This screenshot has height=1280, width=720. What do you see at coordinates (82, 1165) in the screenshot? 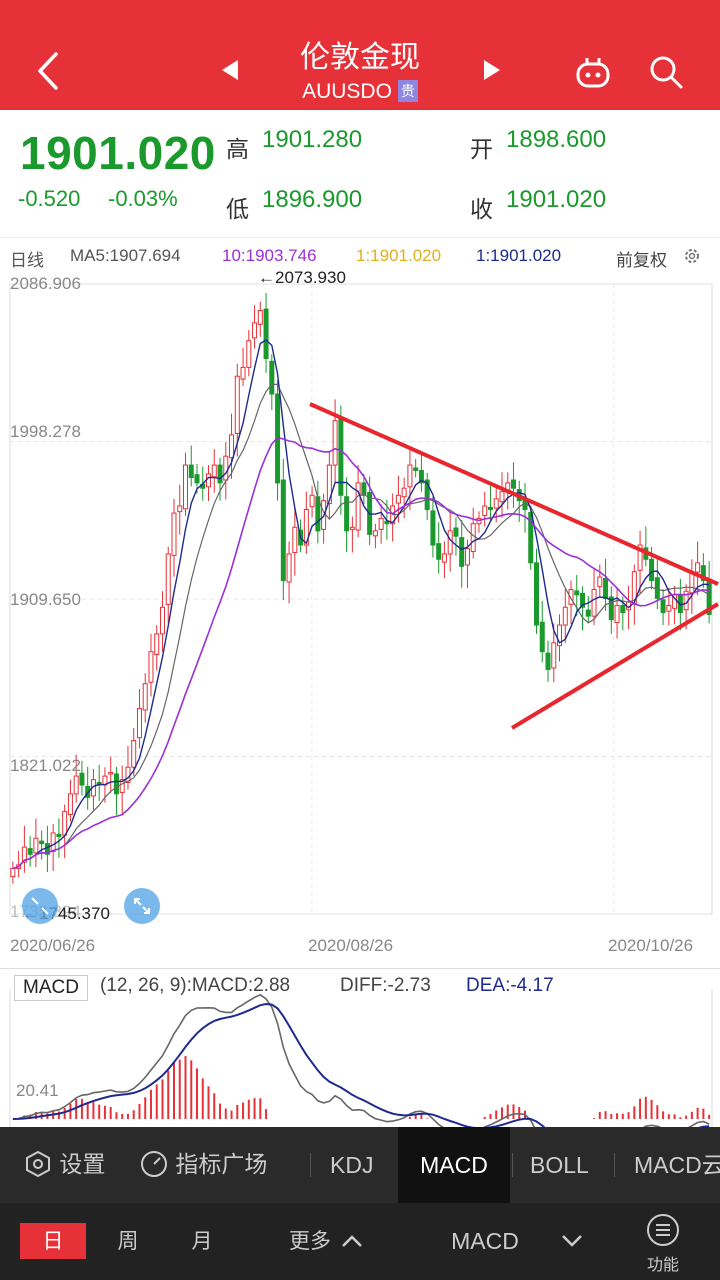
I see `settings-label: 设置` at bounding box center [82, 1165].